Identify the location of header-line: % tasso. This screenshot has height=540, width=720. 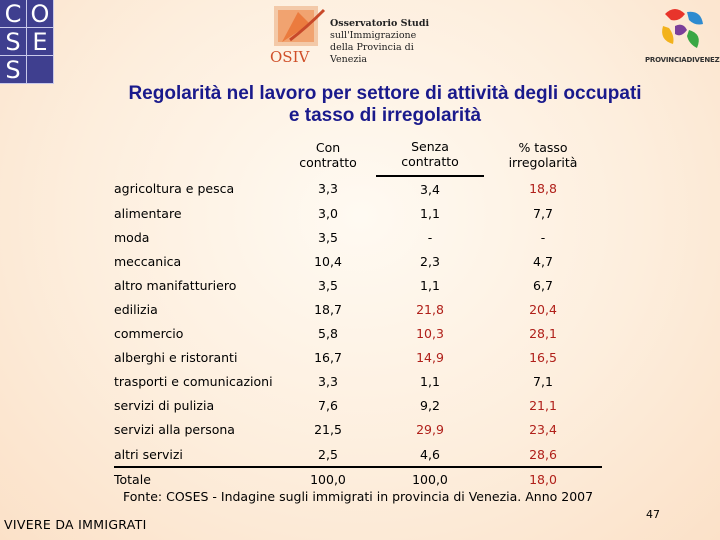
(543, 147).